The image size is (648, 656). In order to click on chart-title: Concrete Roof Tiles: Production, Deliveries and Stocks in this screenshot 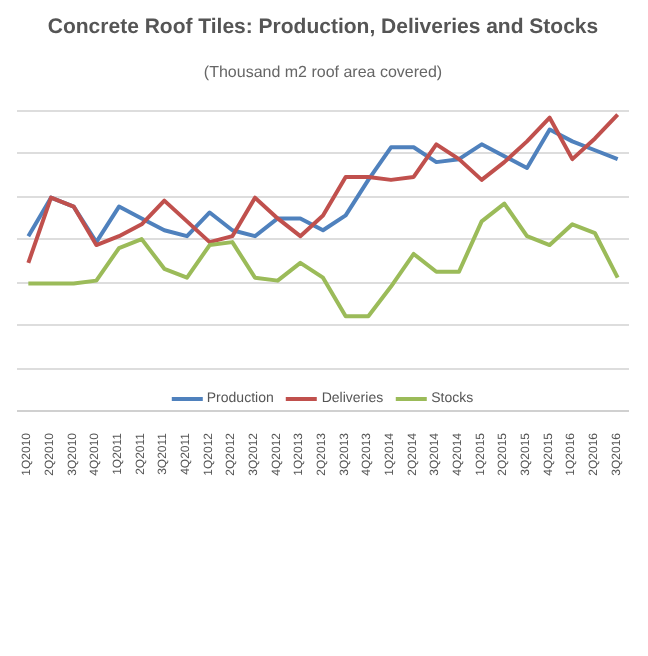, I will do `click(323, 27)`.